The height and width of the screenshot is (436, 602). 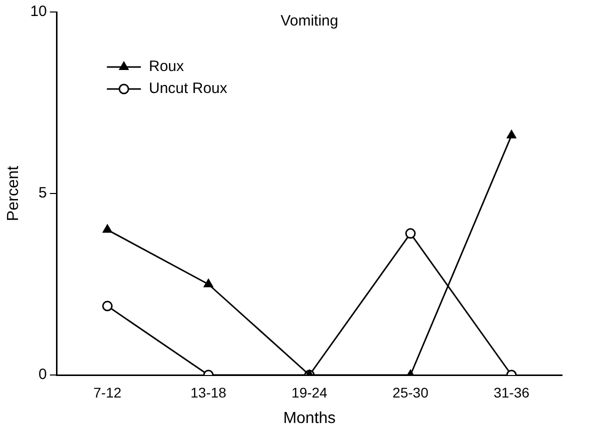 What do you see at coordinates (208, 392) in the screenshot?
I see `x-tick-label: 13-18` at bounding box center [208, 392].